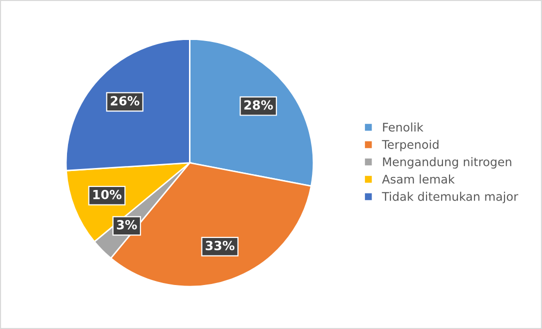  What do you see at coordinates (125, 101) in the screenshot?
I see `data-label: 26%` at bounding box center [125, 101].